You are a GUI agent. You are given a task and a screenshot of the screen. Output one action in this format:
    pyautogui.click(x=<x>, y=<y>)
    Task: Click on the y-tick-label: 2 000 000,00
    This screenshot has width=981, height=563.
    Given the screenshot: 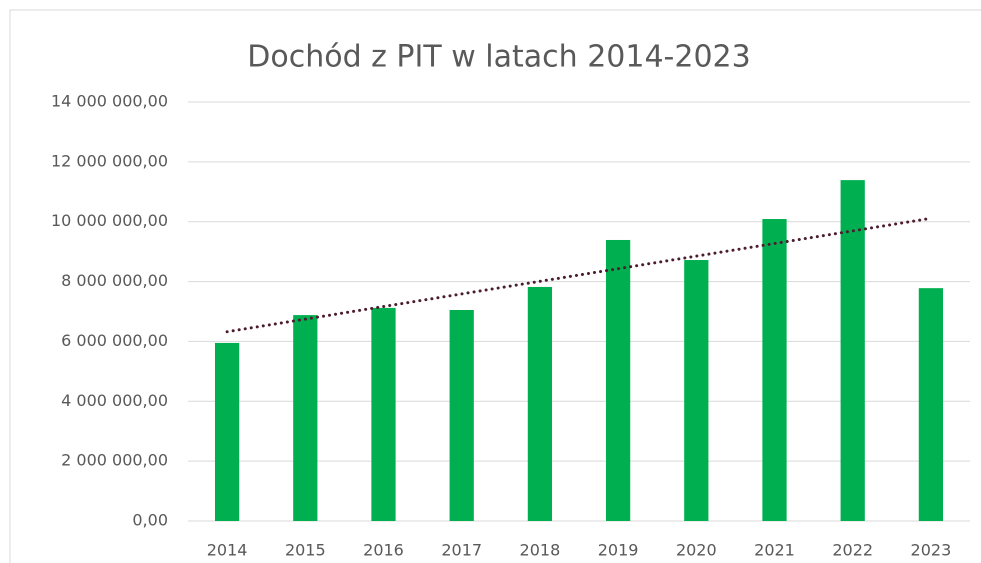 What is the action you would take?
    pyautogui.click(x=114, y=460)
    